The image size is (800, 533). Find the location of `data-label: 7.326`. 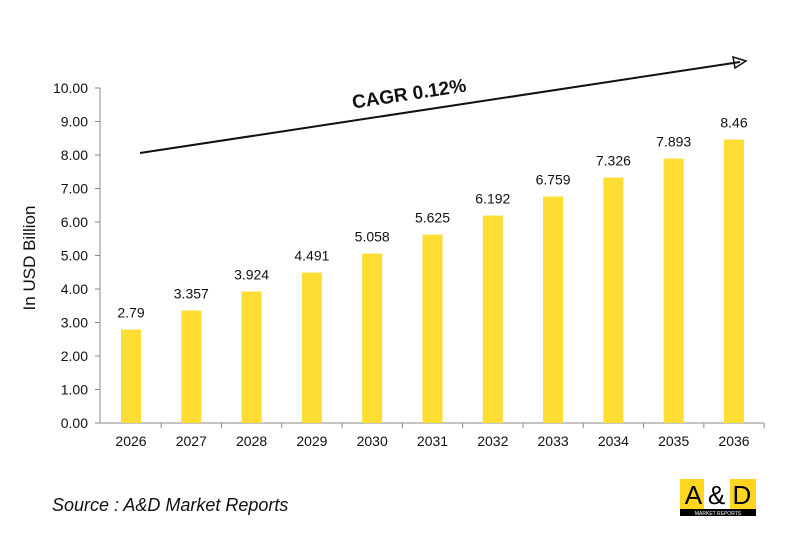

data-label: 7.326 is located at coordinates (613, 161).